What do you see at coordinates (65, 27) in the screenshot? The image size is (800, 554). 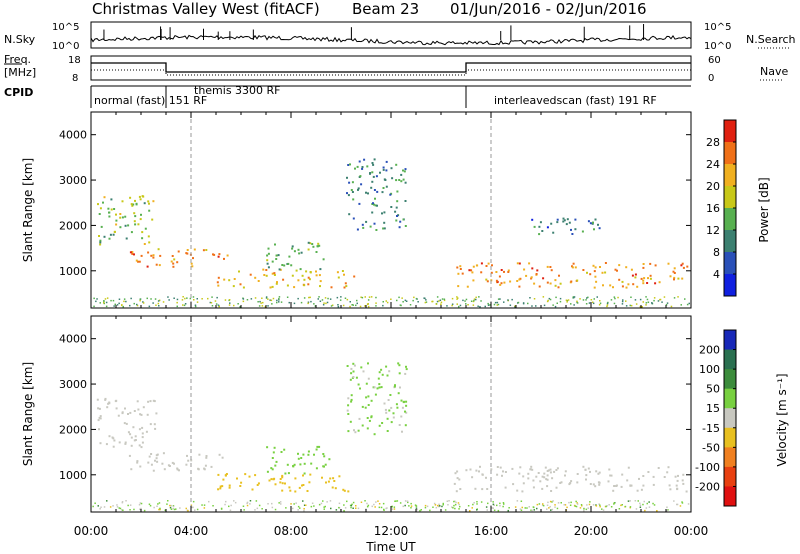 I see `nsky-tick-top: 10^5` at bounding box center [65, 27].